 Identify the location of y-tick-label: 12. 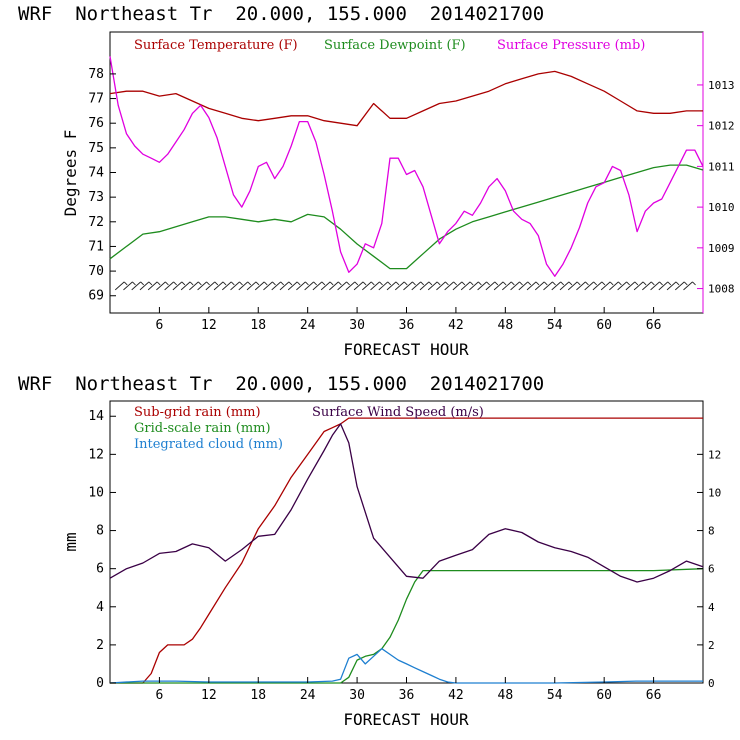
(96, 454).